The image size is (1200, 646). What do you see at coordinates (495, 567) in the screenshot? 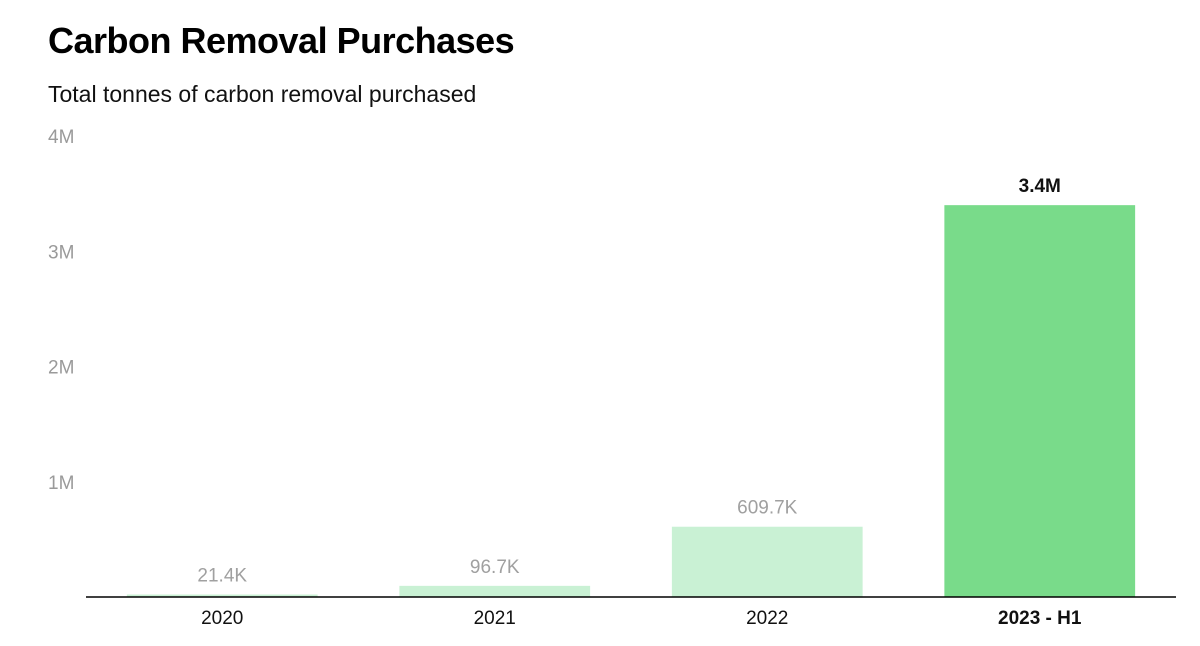
I see `data-label: 96.7K` at bounding box center [495, 567].